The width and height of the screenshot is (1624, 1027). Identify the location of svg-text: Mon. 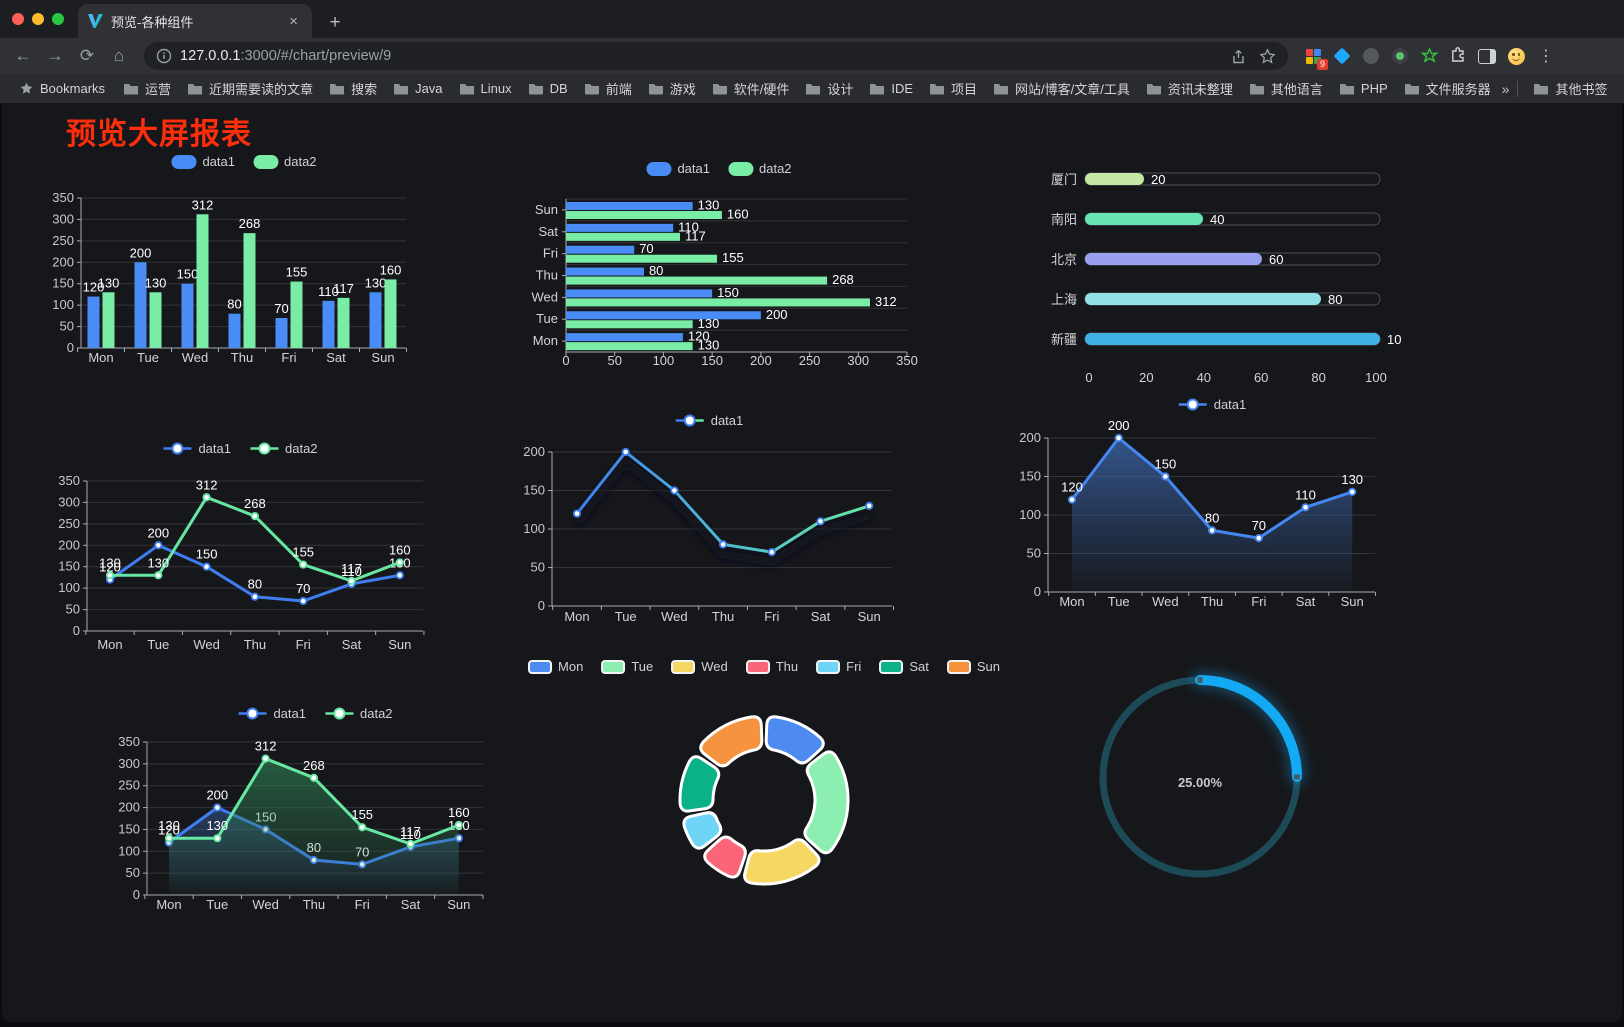
(168, 904).